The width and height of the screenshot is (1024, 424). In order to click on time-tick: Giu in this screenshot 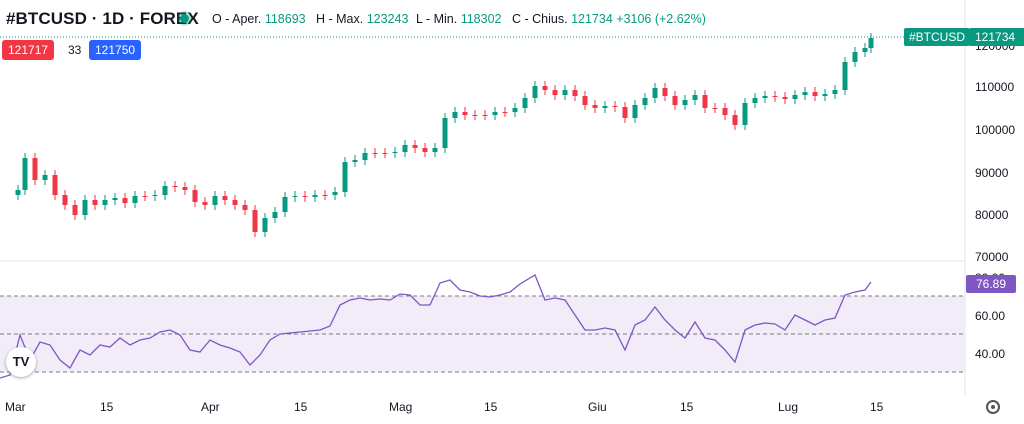, I will do `click(597, 407)`.